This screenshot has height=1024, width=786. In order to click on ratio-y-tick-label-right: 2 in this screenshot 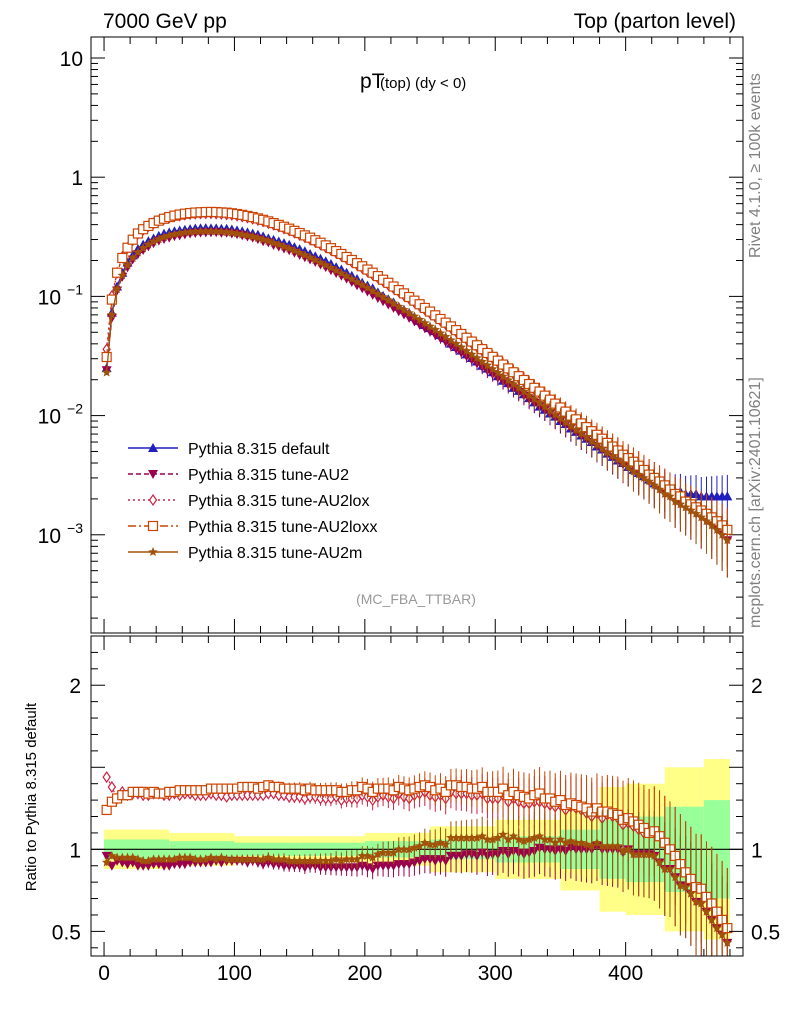, I will do `click(757, 686)`.